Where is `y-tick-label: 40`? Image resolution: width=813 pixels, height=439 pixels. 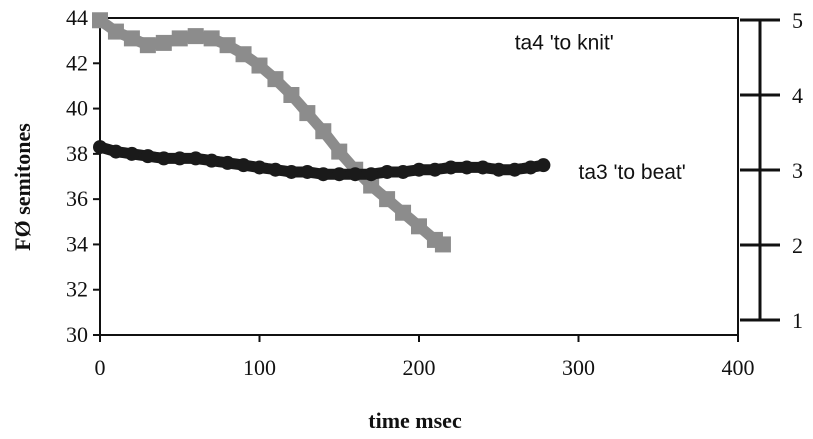 y-tick-label: 40 is located at coordinates (77, 108).